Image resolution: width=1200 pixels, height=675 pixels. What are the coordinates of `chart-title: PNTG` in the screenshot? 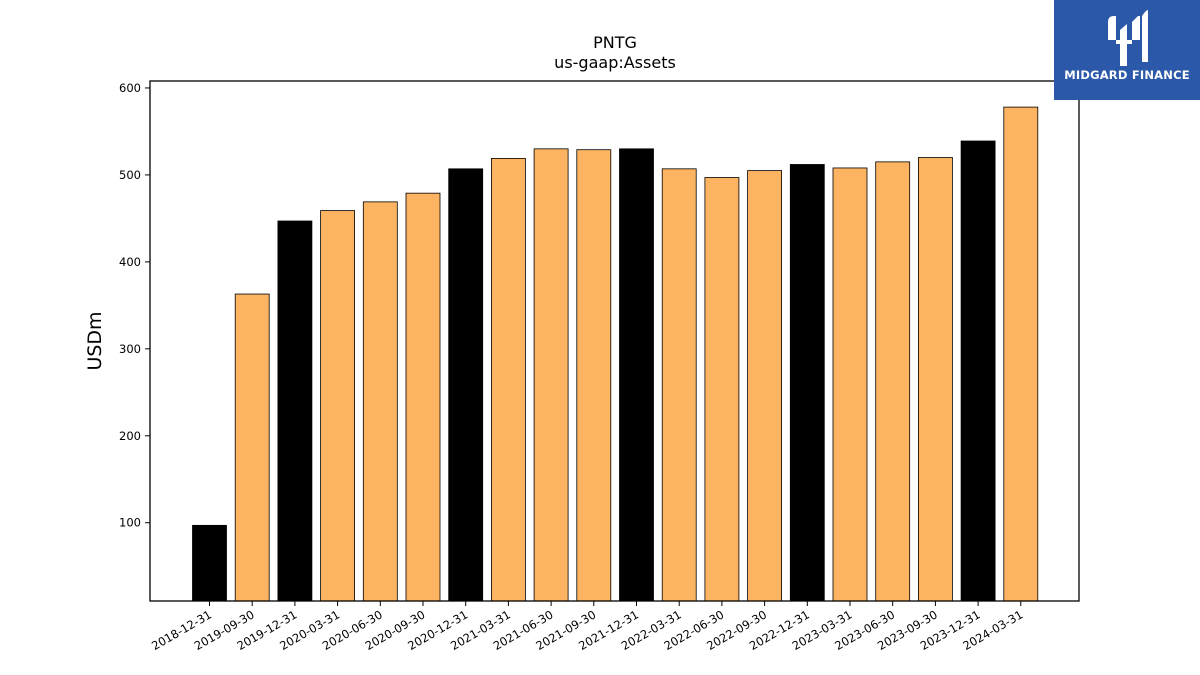 It's located at (615, 42).